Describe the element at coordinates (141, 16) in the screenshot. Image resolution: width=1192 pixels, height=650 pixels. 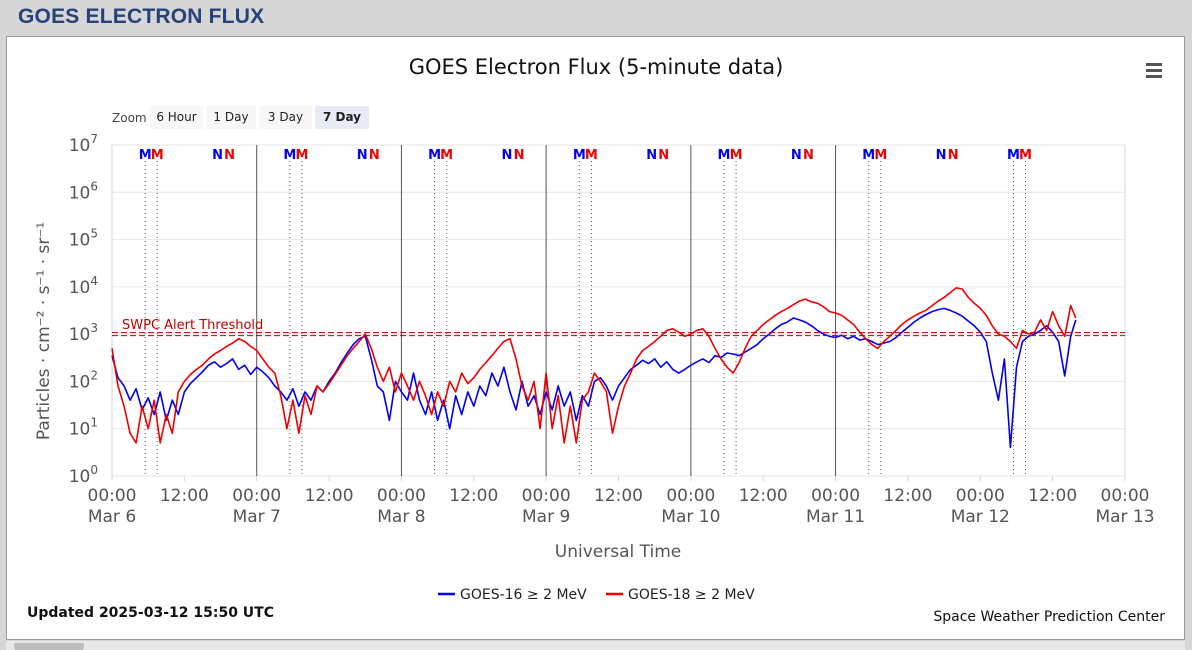
I see `page-title: GOES ELECTRON FLUX` at that location.